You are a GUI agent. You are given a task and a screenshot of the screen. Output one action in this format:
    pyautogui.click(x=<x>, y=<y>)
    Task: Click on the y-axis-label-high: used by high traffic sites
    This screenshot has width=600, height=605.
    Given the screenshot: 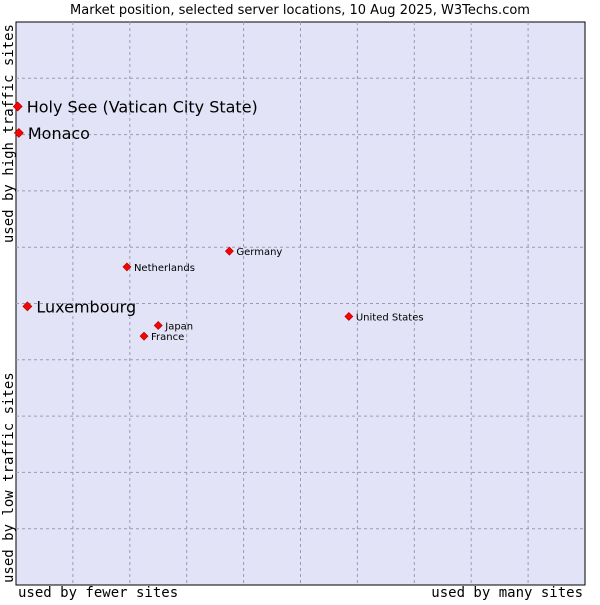 What is the action you would take?
    pyautogui.click(x=9, y=133)
    